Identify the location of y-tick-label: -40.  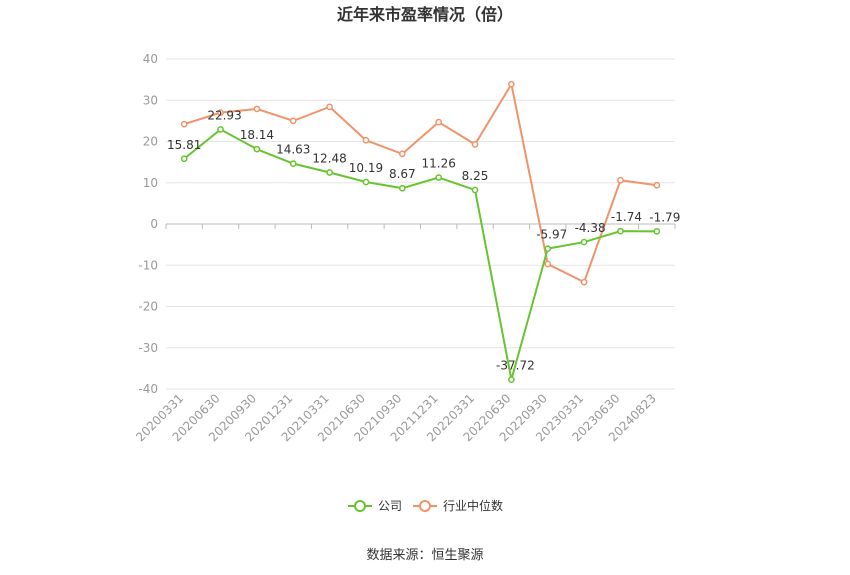
(148, 389).